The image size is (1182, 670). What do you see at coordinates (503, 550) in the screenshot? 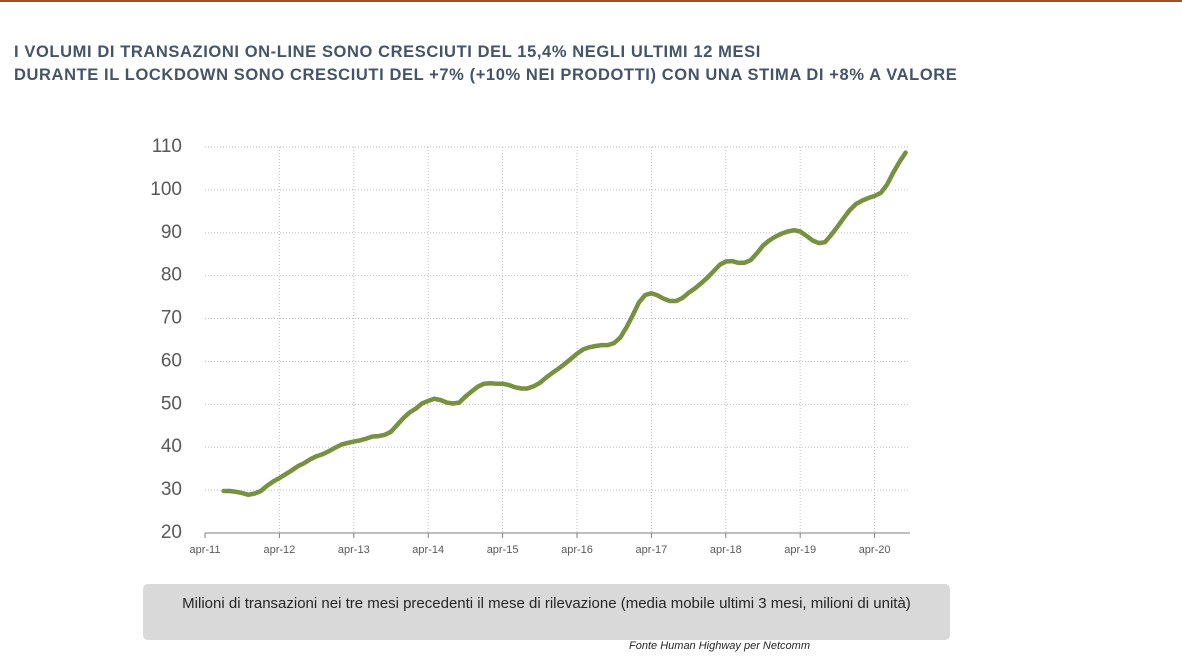
I see `x-tick-label: apr-15` at bounding box center [503, 550].